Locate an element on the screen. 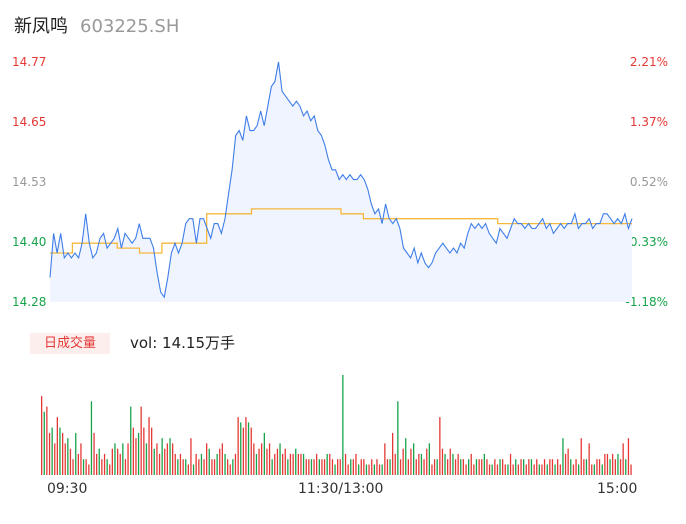 Image resolution: width=686 pixels, height=524 pixels. volume-readout: vol: 14.15万手 is located at coordinates (182, 343).